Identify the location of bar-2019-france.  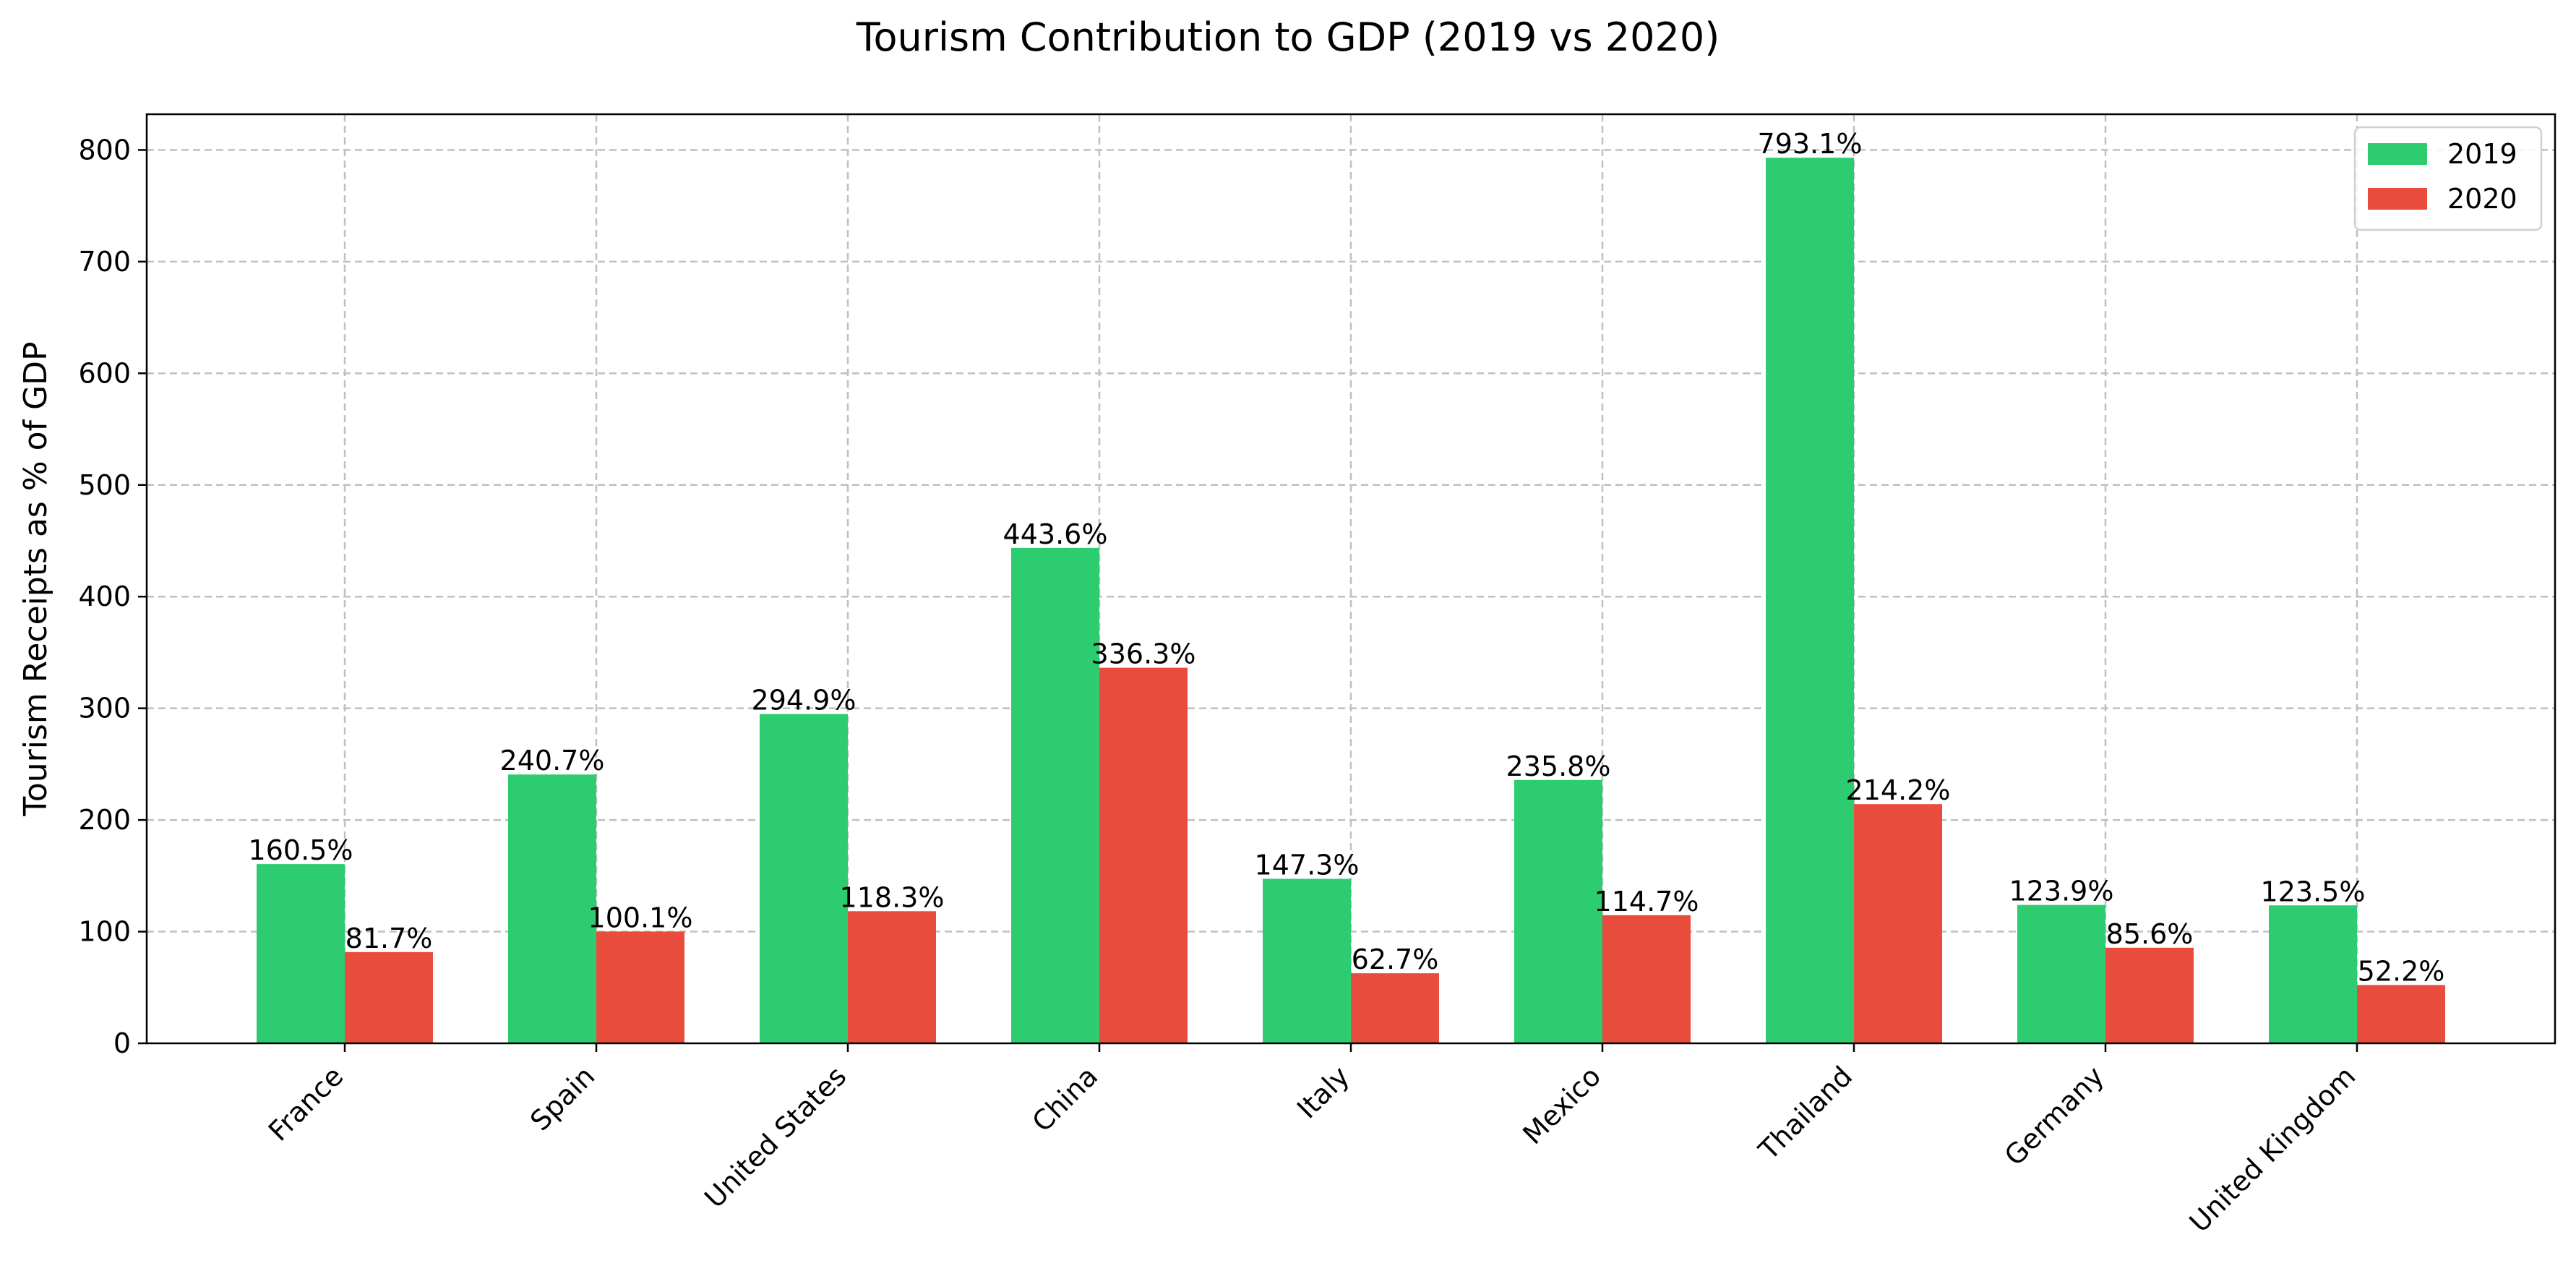
(301, 953).